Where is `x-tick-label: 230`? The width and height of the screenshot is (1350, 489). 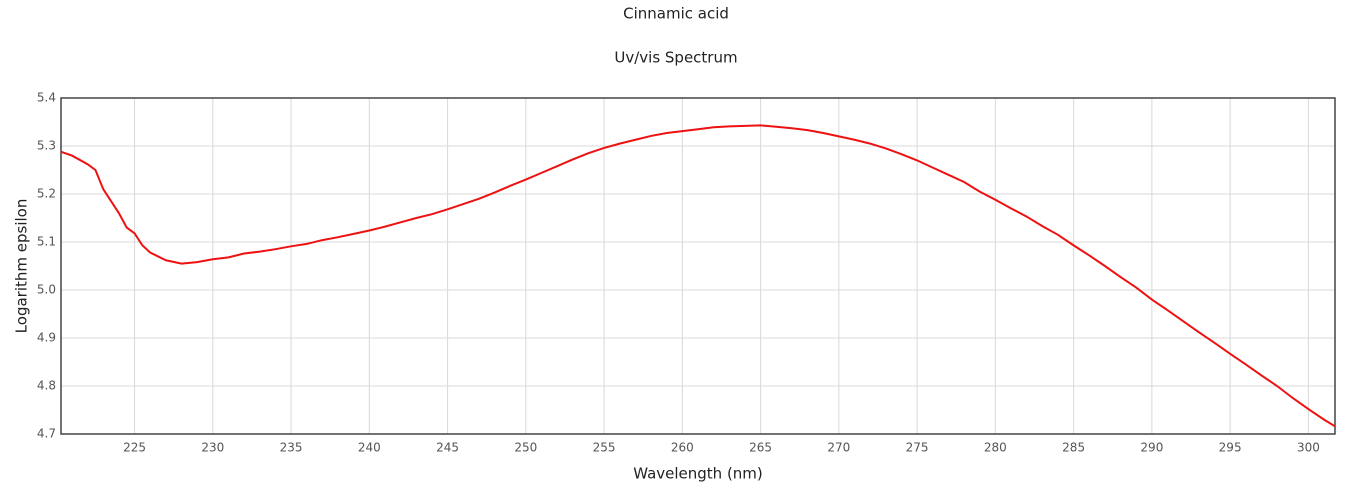
x-tick-label: 230 is located at coordinates (212, 448).